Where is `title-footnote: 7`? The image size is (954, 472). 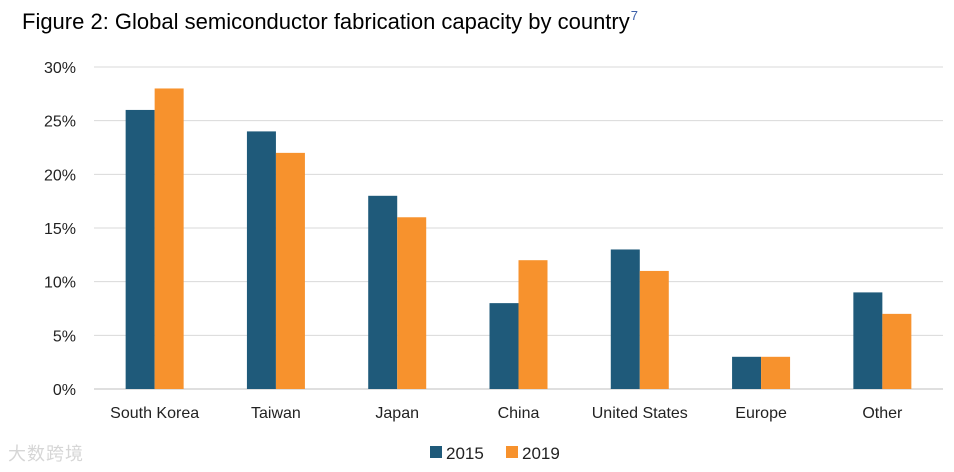
title-footnote: 7 is located at coordinates (634, 15).